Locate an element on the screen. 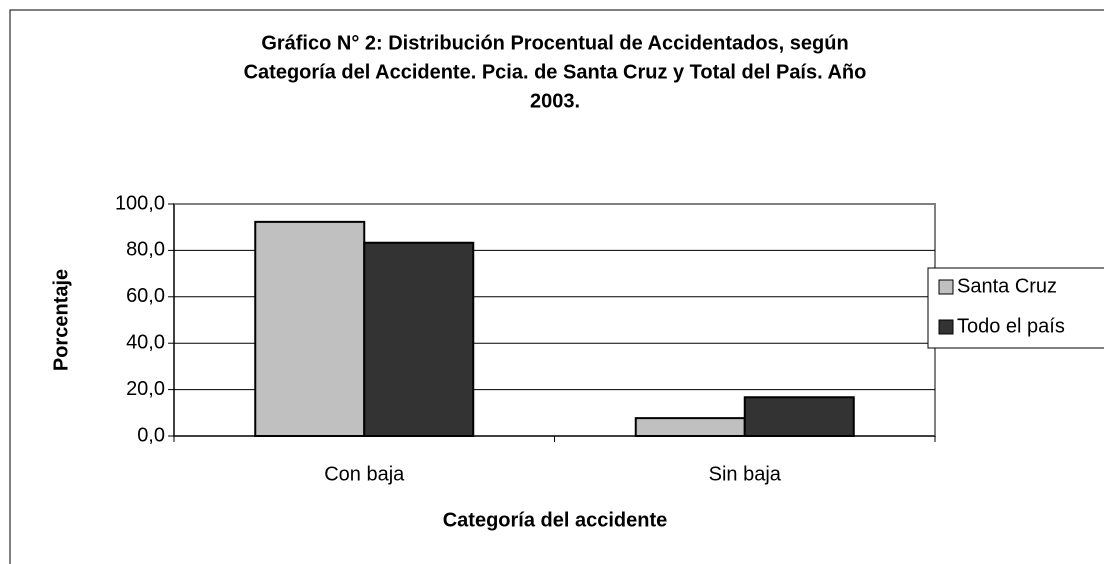 This screenshot has height=564, width=1104. y-tick-label: 20,0 is located at coordinates (145, 389).